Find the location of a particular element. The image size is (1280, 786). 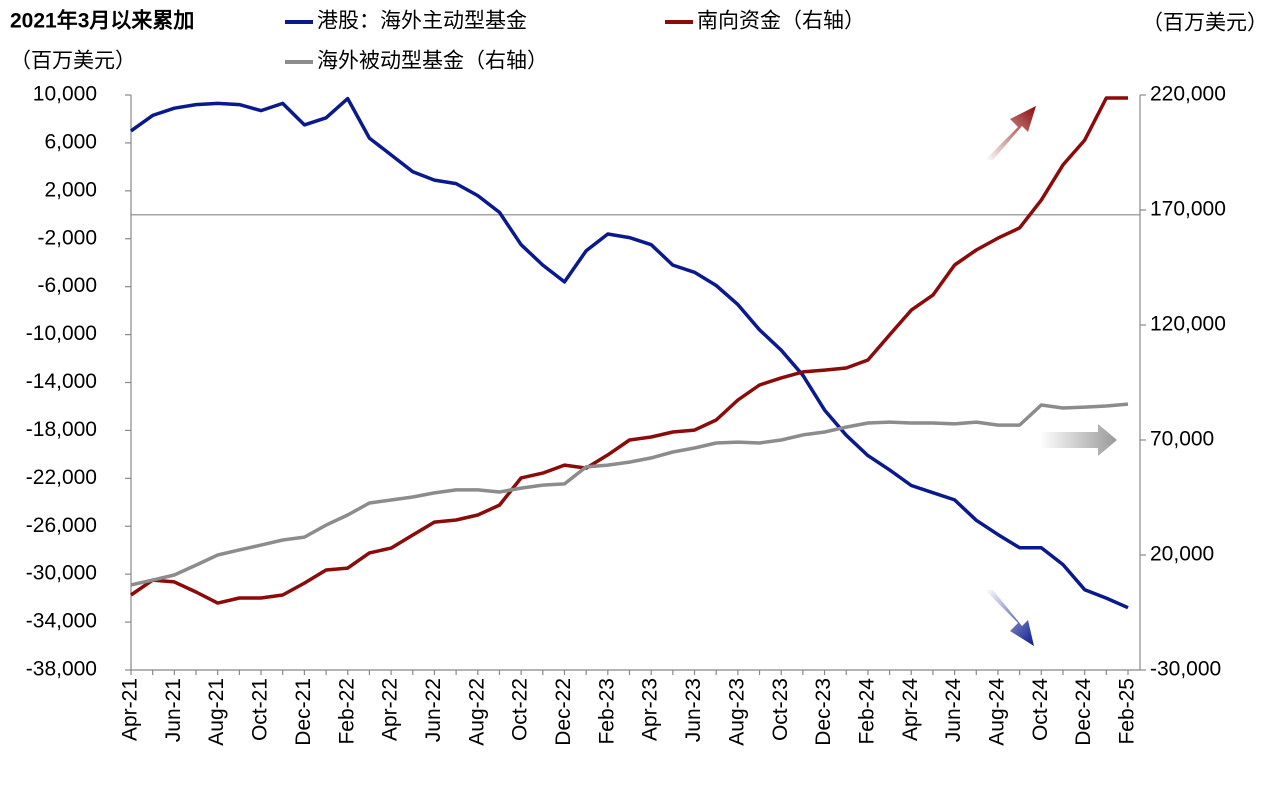

y2-tick-label: 120,000 is located at coordinates (1188, 324).